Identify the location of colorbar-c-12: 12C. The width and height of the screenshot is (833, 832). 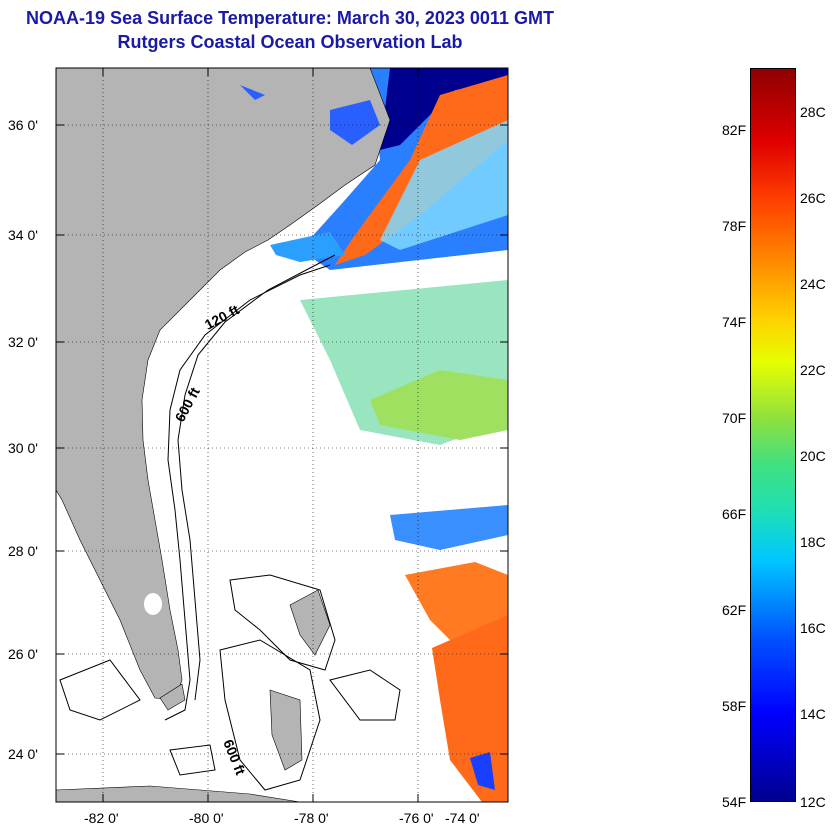
(813, 802).